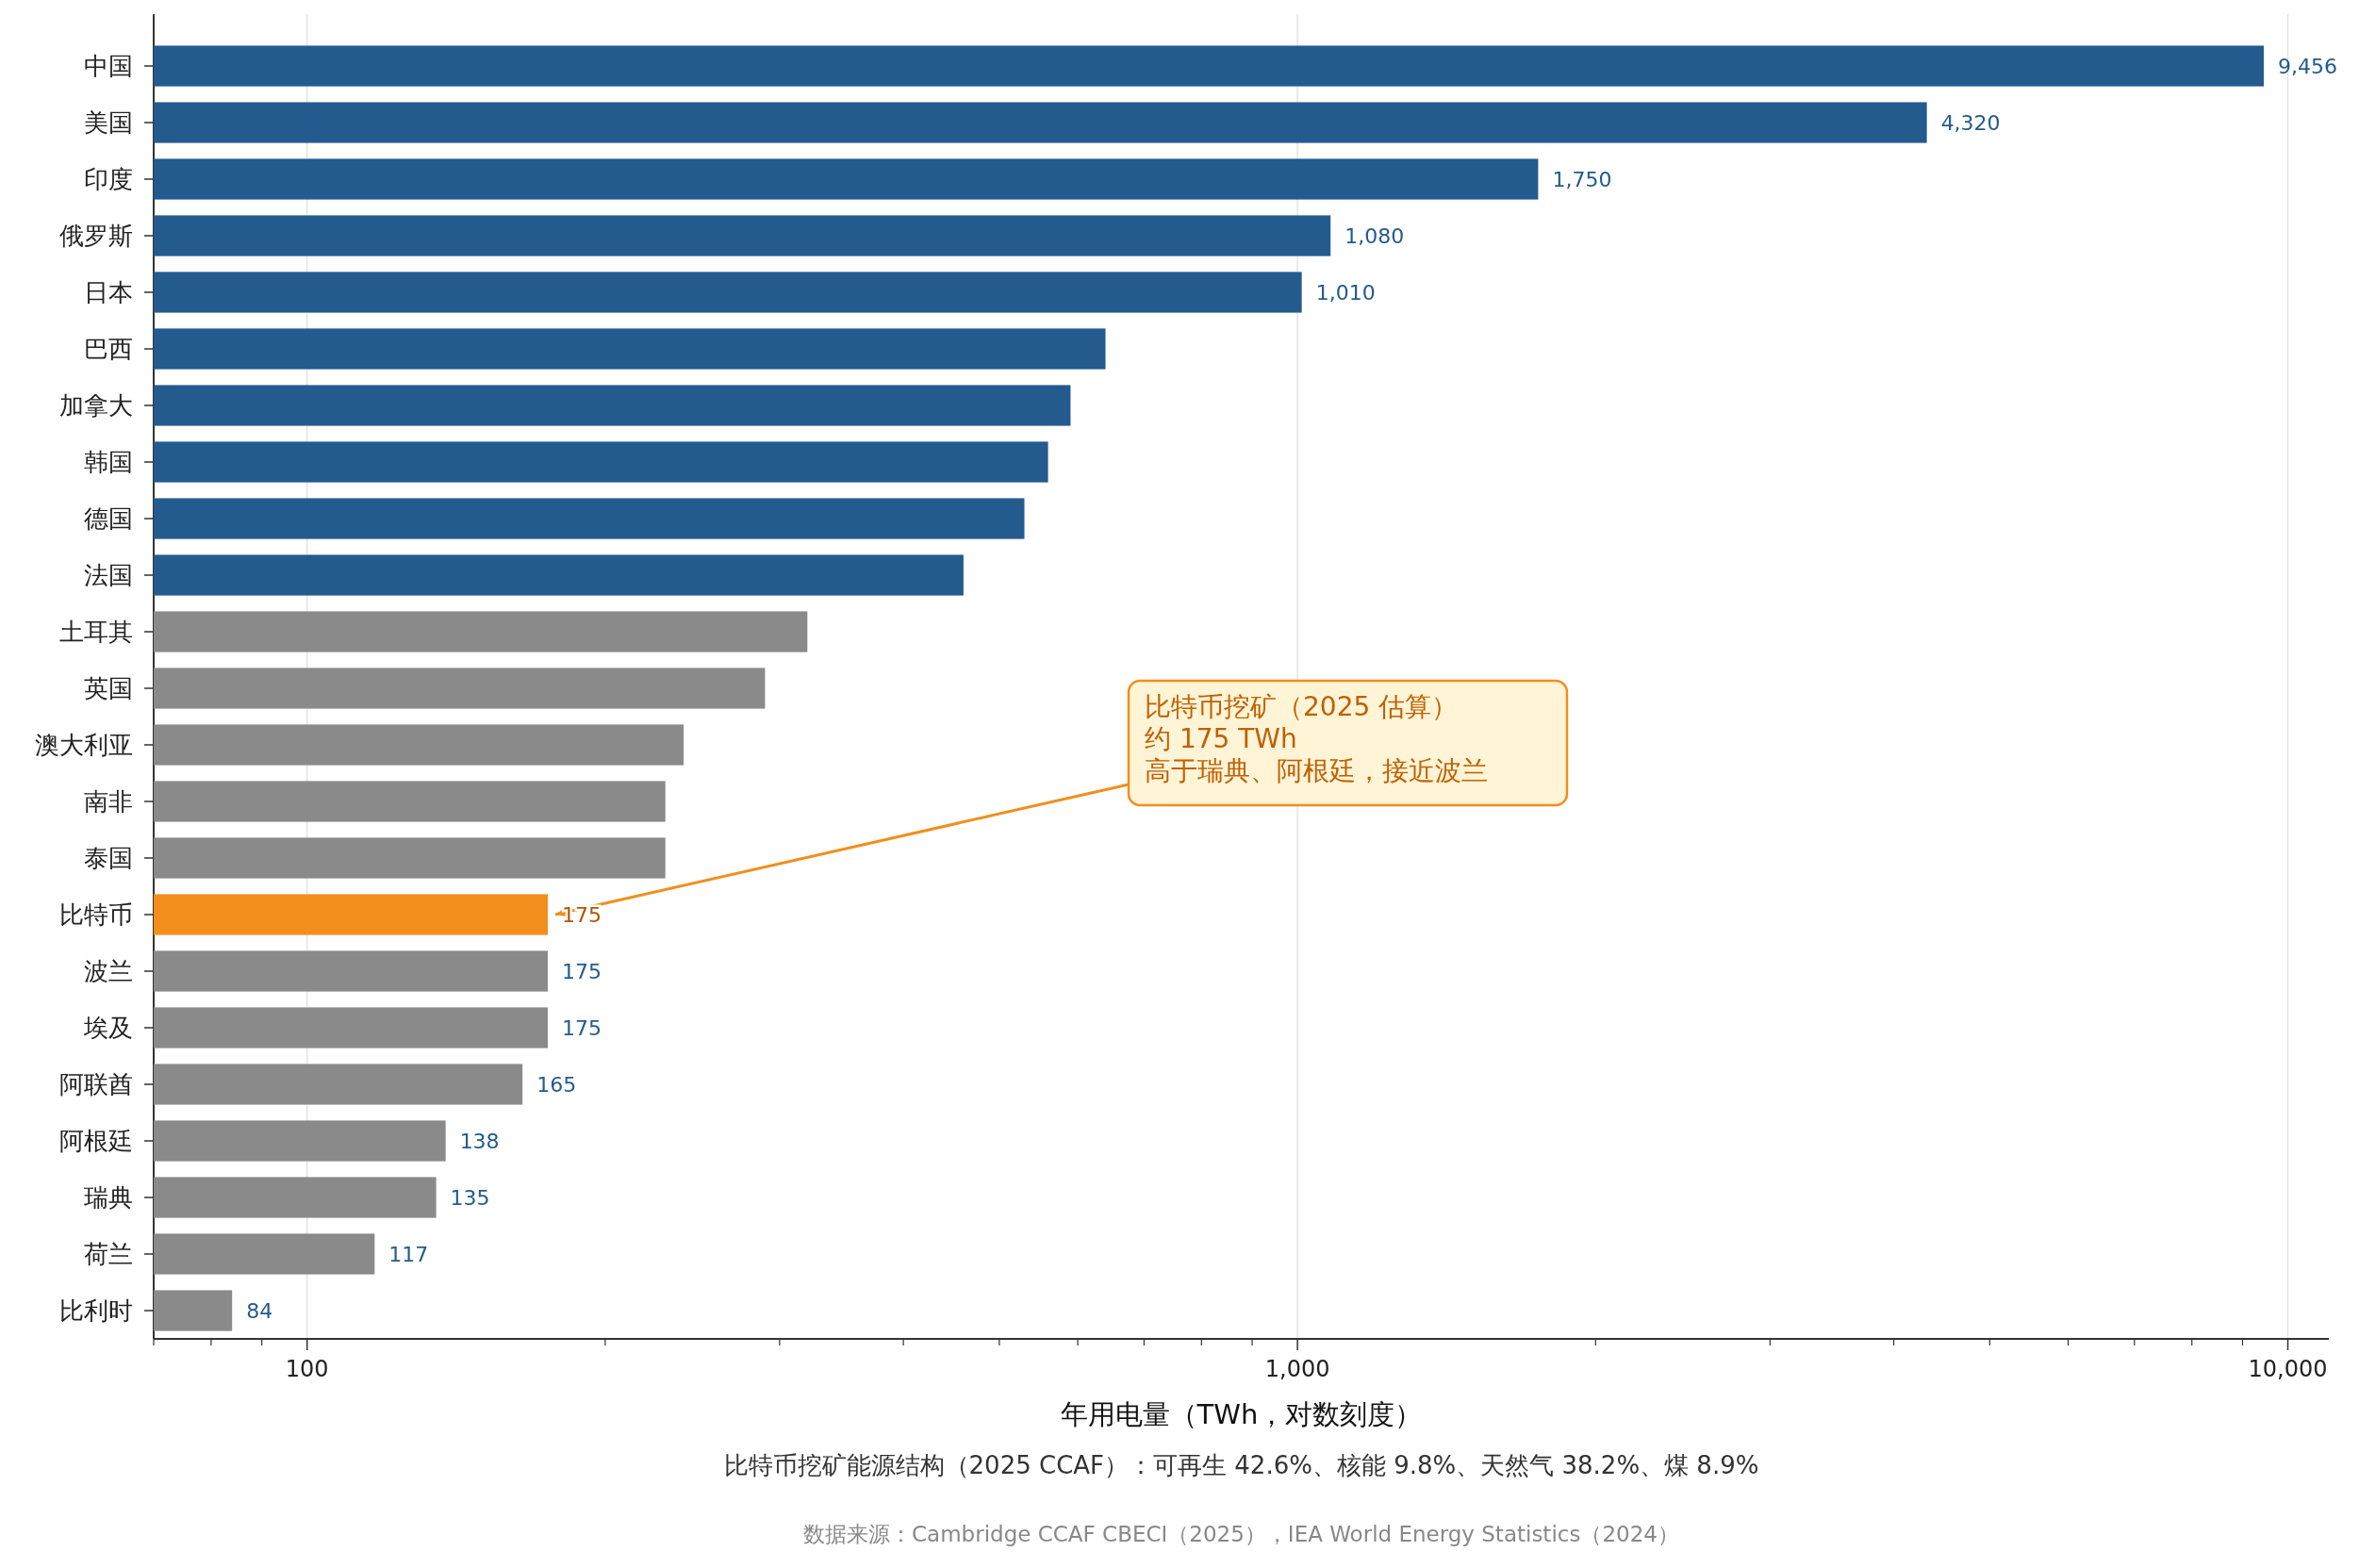 This screenshot has width=2359, height=1568. Describe the element at coordinates (108, 1197) in the screenshot. I see `y-tick-label: 瑞典` at that location.